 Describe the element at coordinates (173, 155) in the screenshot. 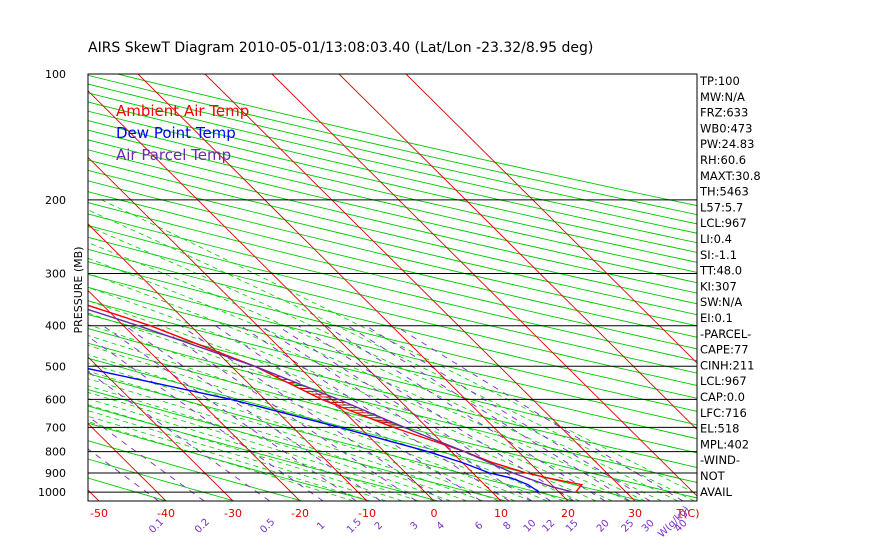

I see `legend-entry-3: Air Parcel Temp` at that location.